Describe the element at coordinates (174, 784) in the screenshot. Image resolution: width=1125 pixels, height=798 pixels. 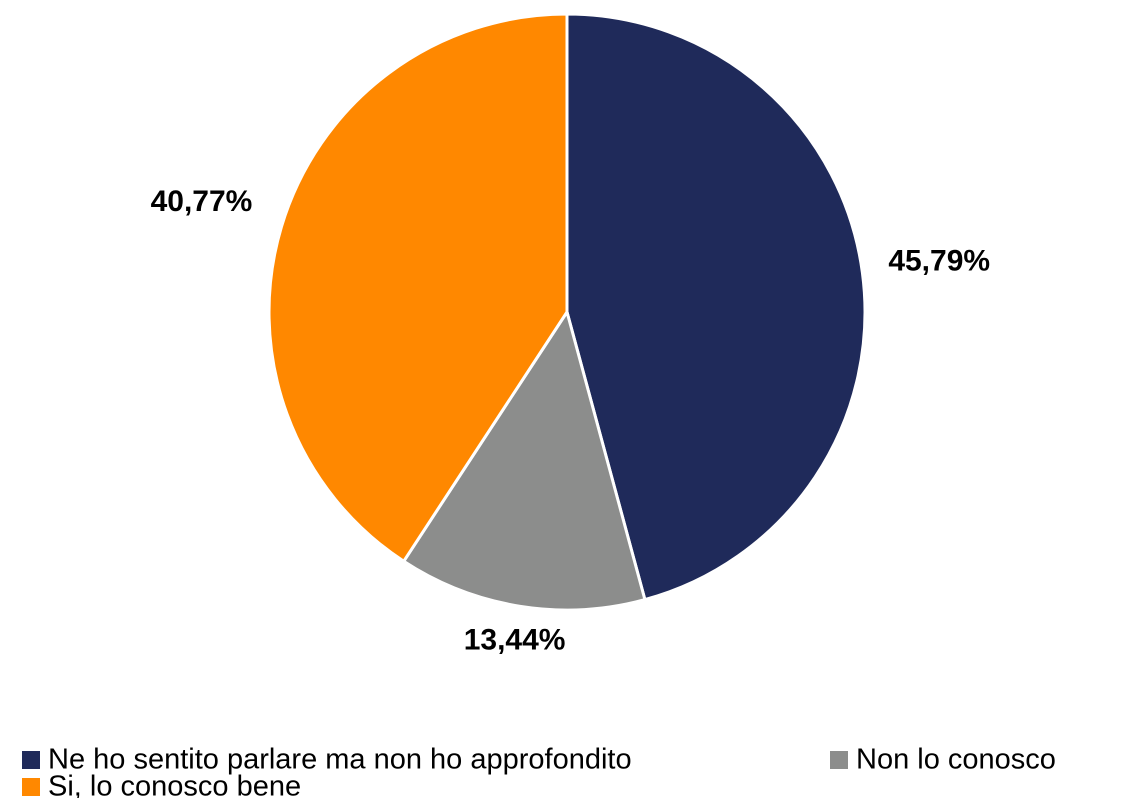
I see `legend-label: Si, lo conosco bene` at that location.